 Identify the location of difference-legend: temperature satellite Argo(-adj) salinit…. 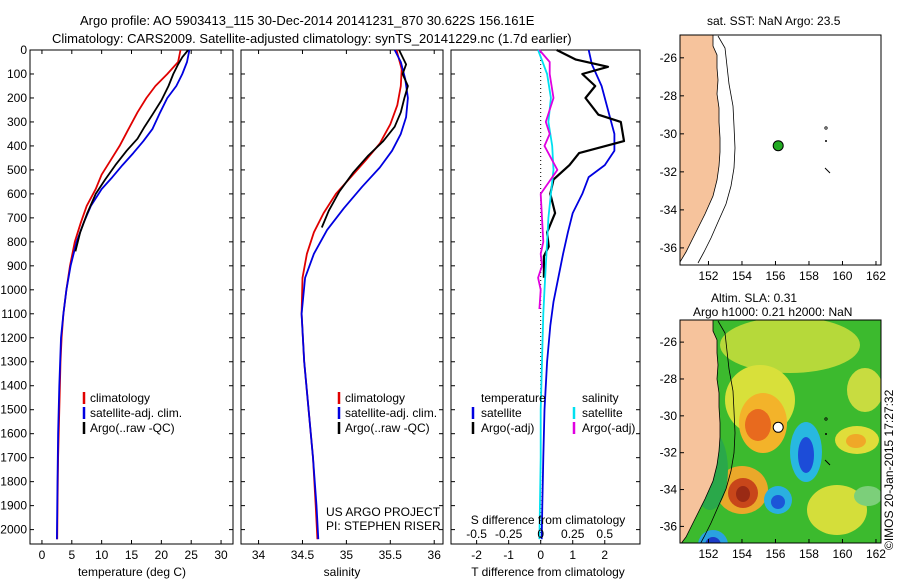
(553, 413).